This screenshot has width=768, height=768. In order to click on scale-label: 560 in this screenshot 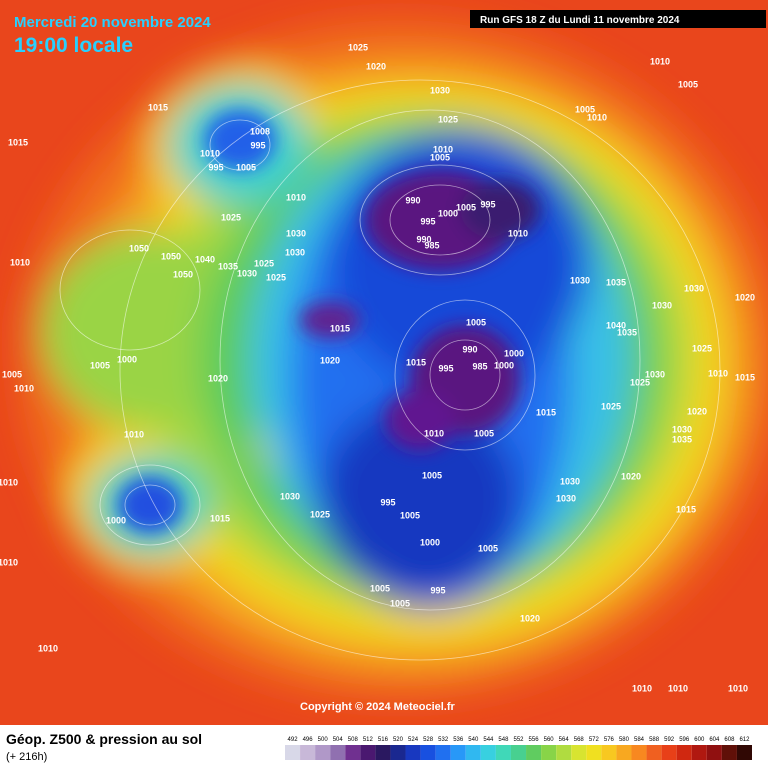, I will do `click(549, 740)`.